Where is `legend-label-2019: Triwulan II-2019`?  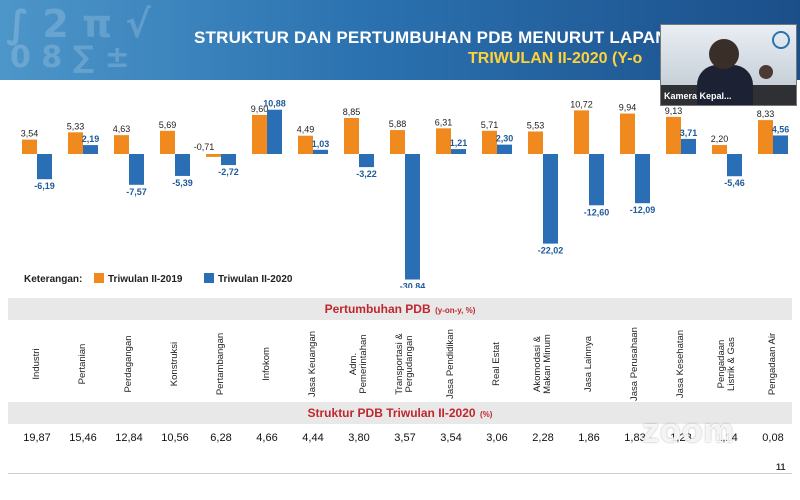 legend-label-2019: Triwulan II-2019 is located at coordinates (145, 279).